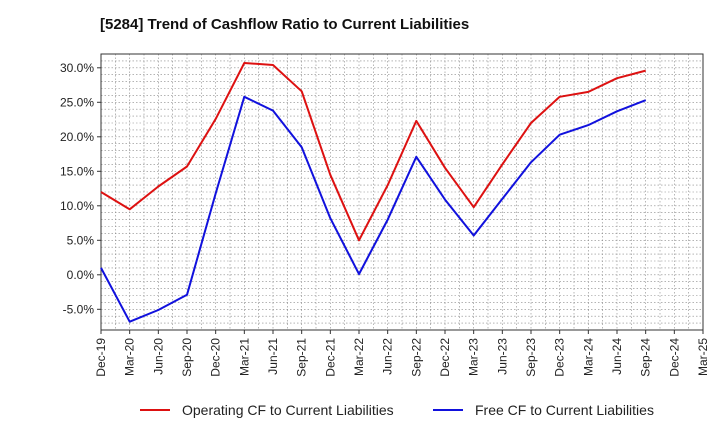 Image resolution: width=720 pixels, height=440 pixels. I want to click on x-tick-label: Mar-24, so click(588, 357).